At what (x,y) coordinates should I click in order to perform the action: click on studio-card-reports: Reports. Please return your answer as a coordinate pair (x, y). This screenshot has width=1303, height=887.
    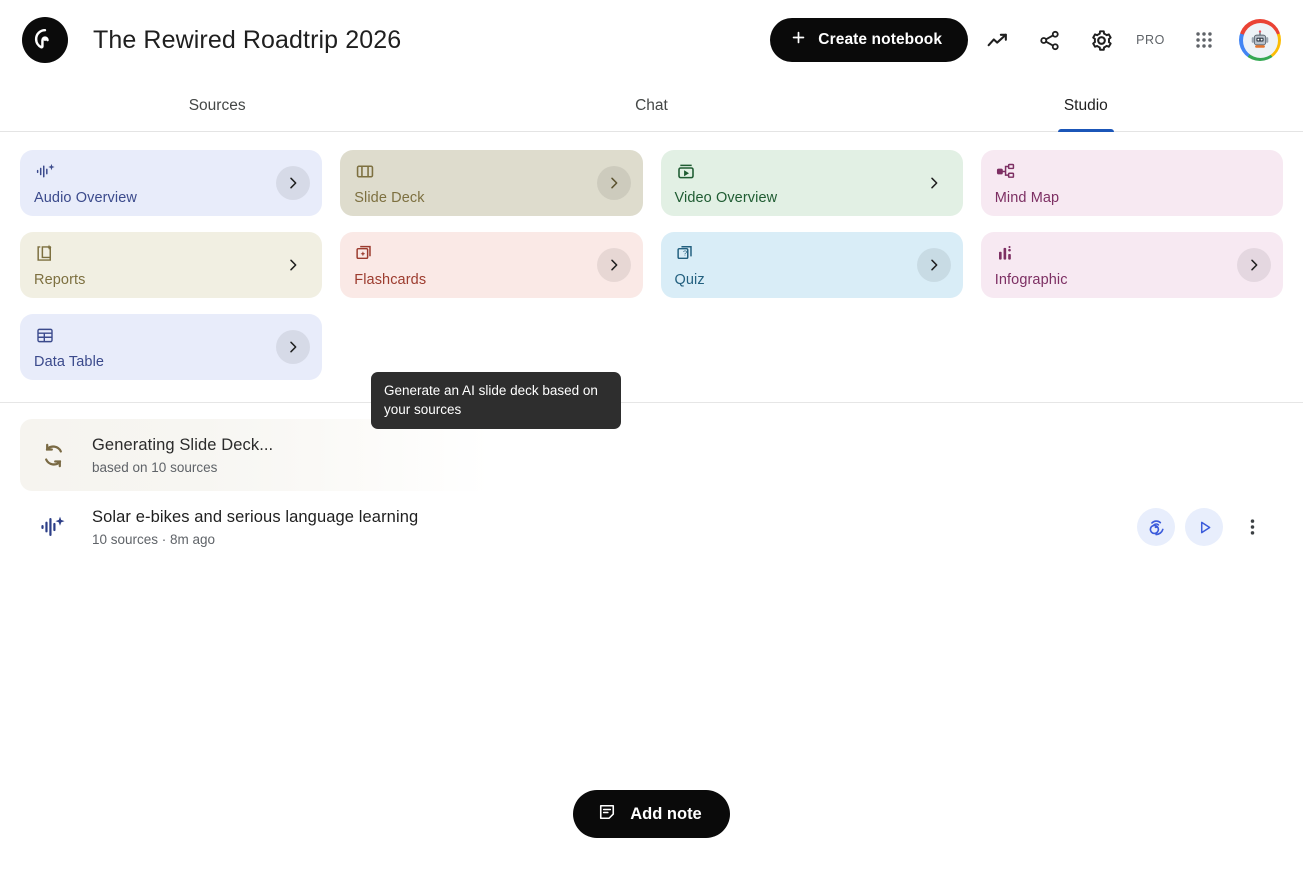
    Looking at the image, I should click on (171, 265).